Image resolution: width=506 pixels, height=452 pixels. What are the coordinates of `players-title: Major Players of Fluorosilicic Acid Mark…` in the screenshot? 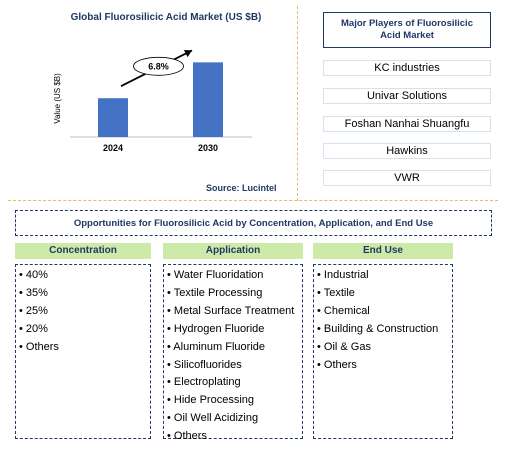 It's located at (407, 30).